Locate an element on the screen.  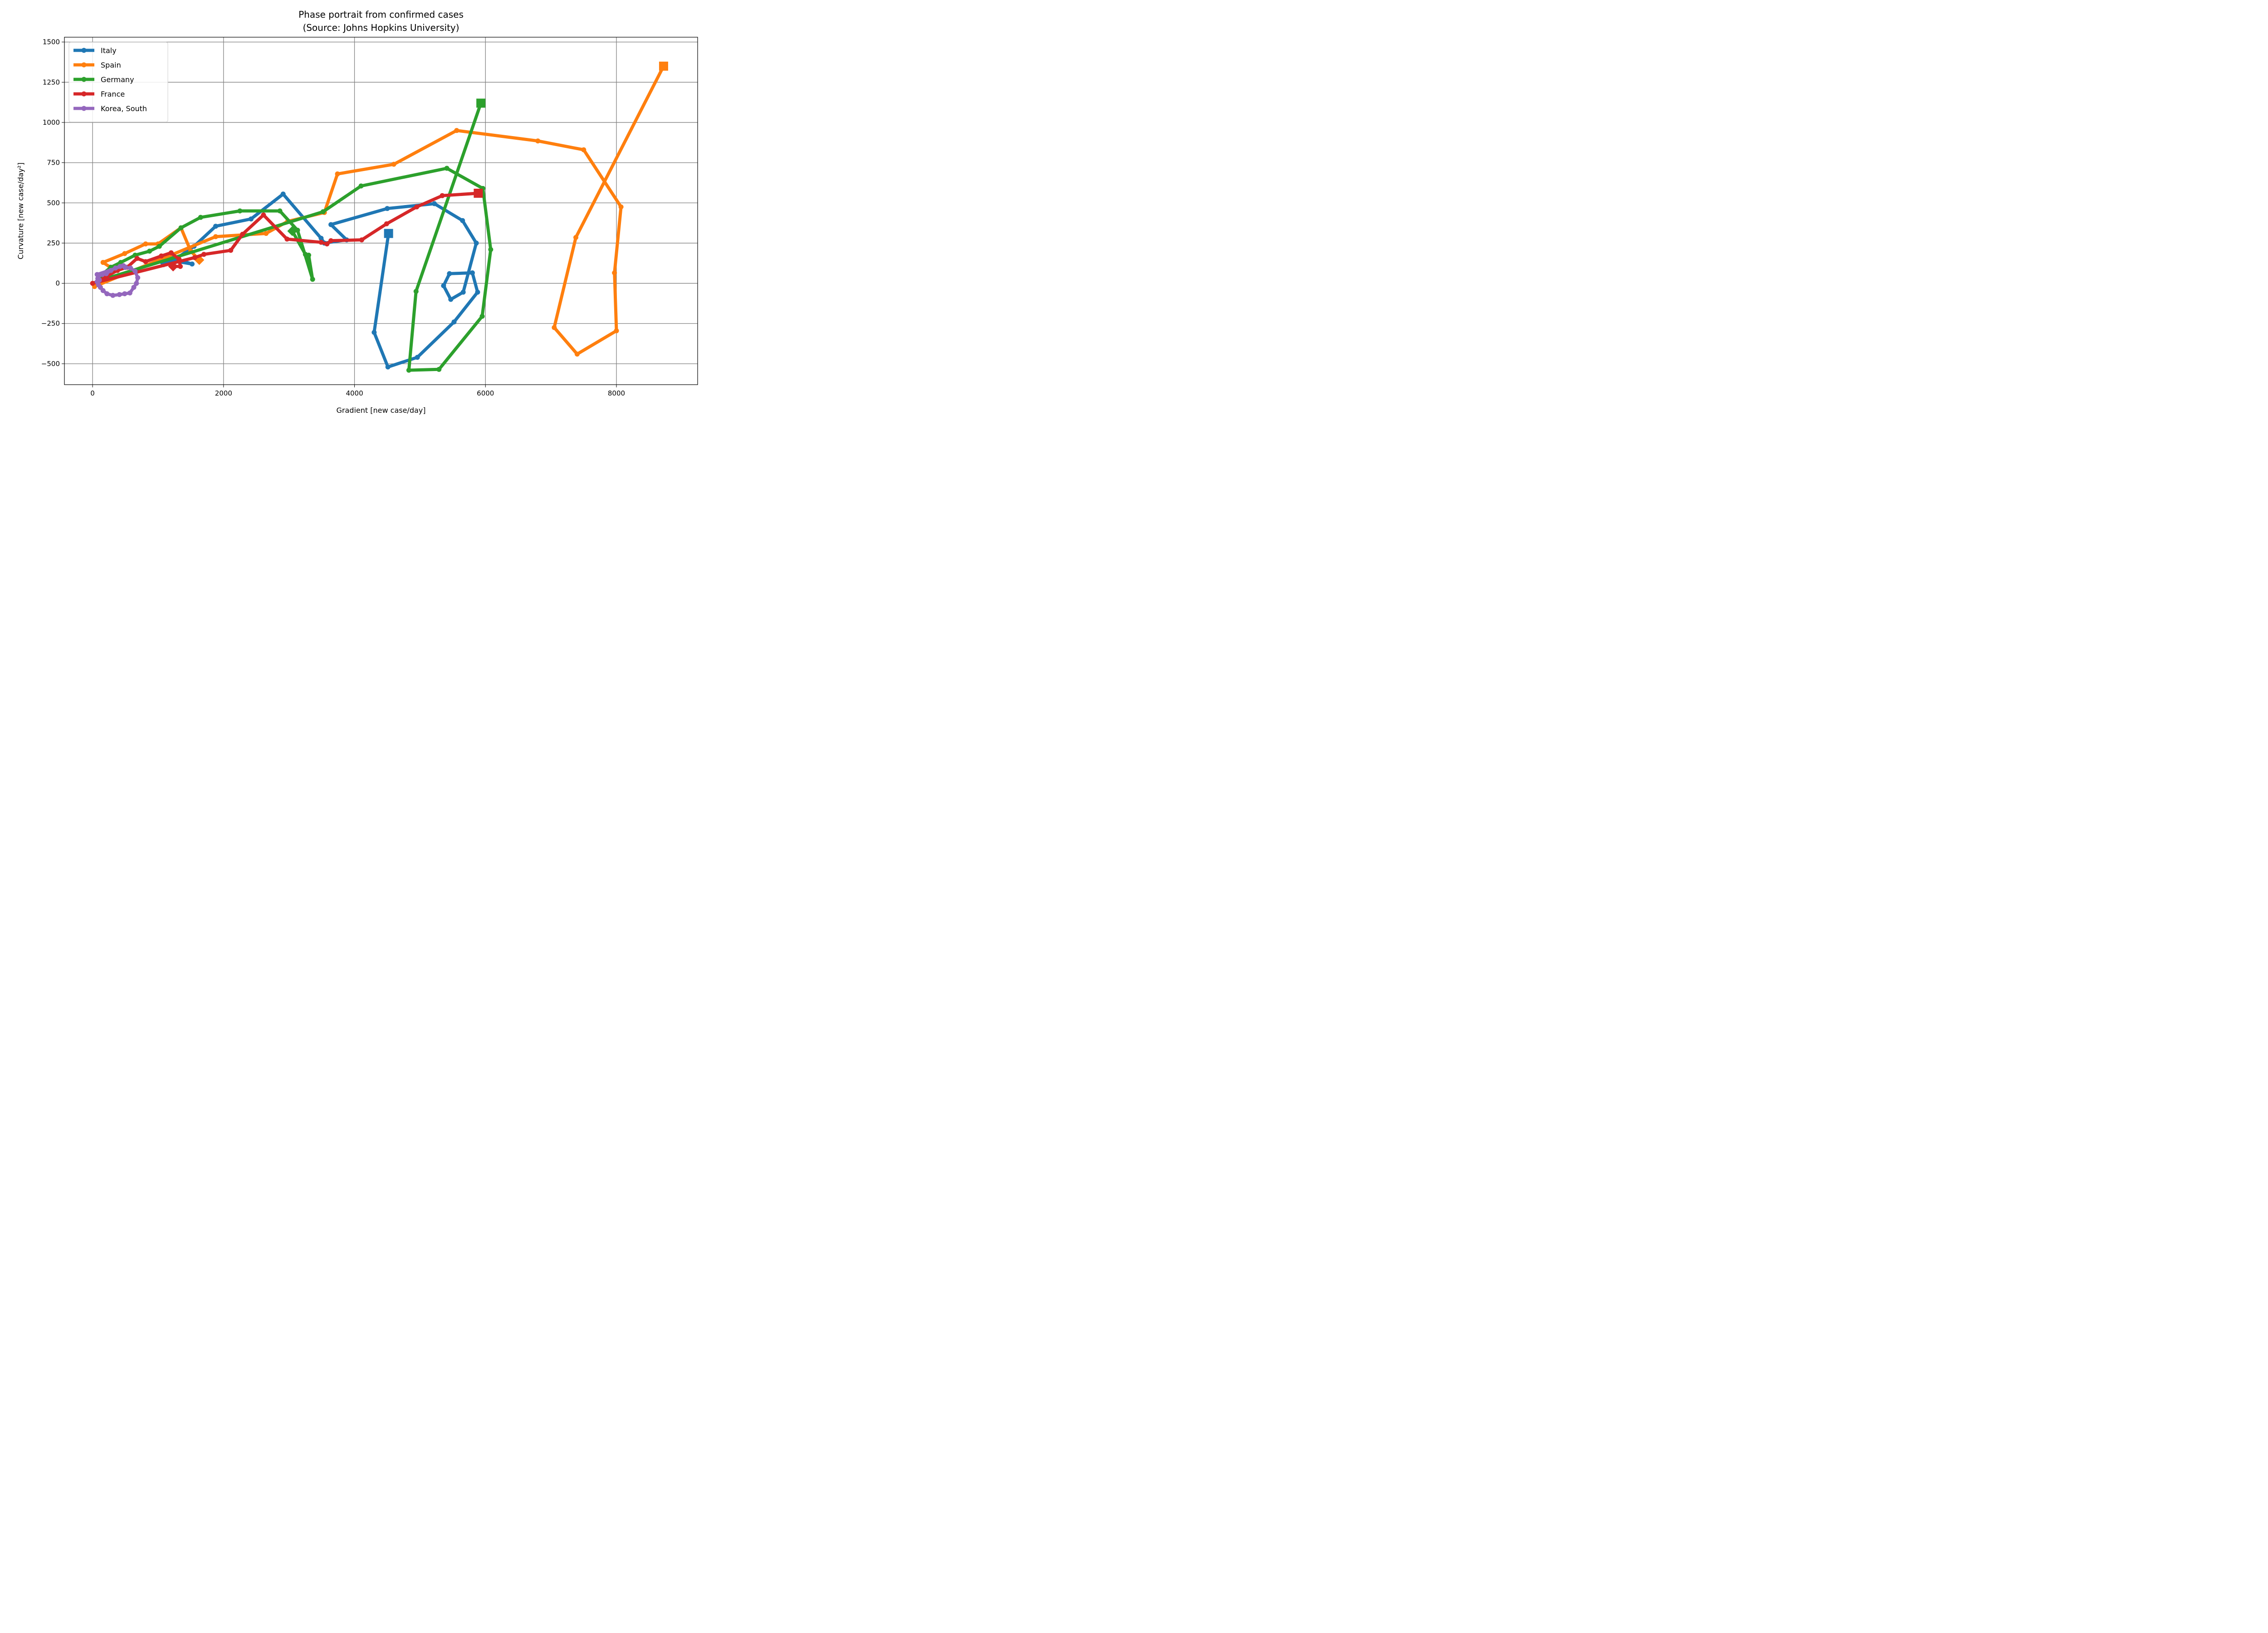
y-axis-label: Curvature [new case/day²] is located at coordinates (21, 210).